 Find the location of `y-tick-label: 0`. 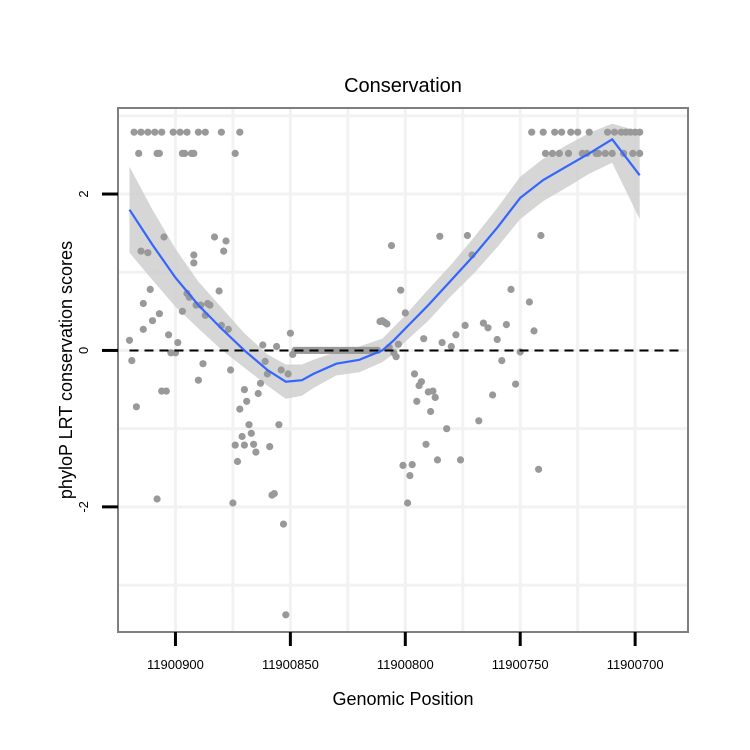

y-tick-label: 0 is located at coordinates (83, 350).